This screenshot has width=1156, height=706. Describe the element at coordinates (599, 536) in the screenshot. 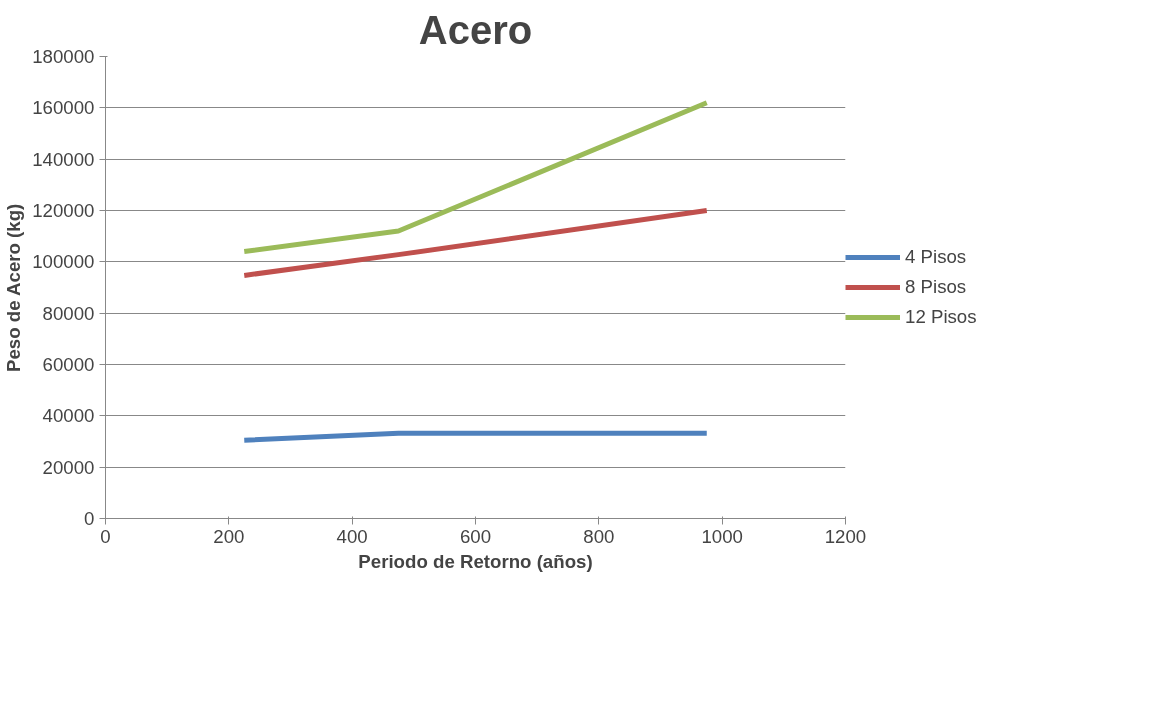

I see `x-tick-label: 800` at that location.